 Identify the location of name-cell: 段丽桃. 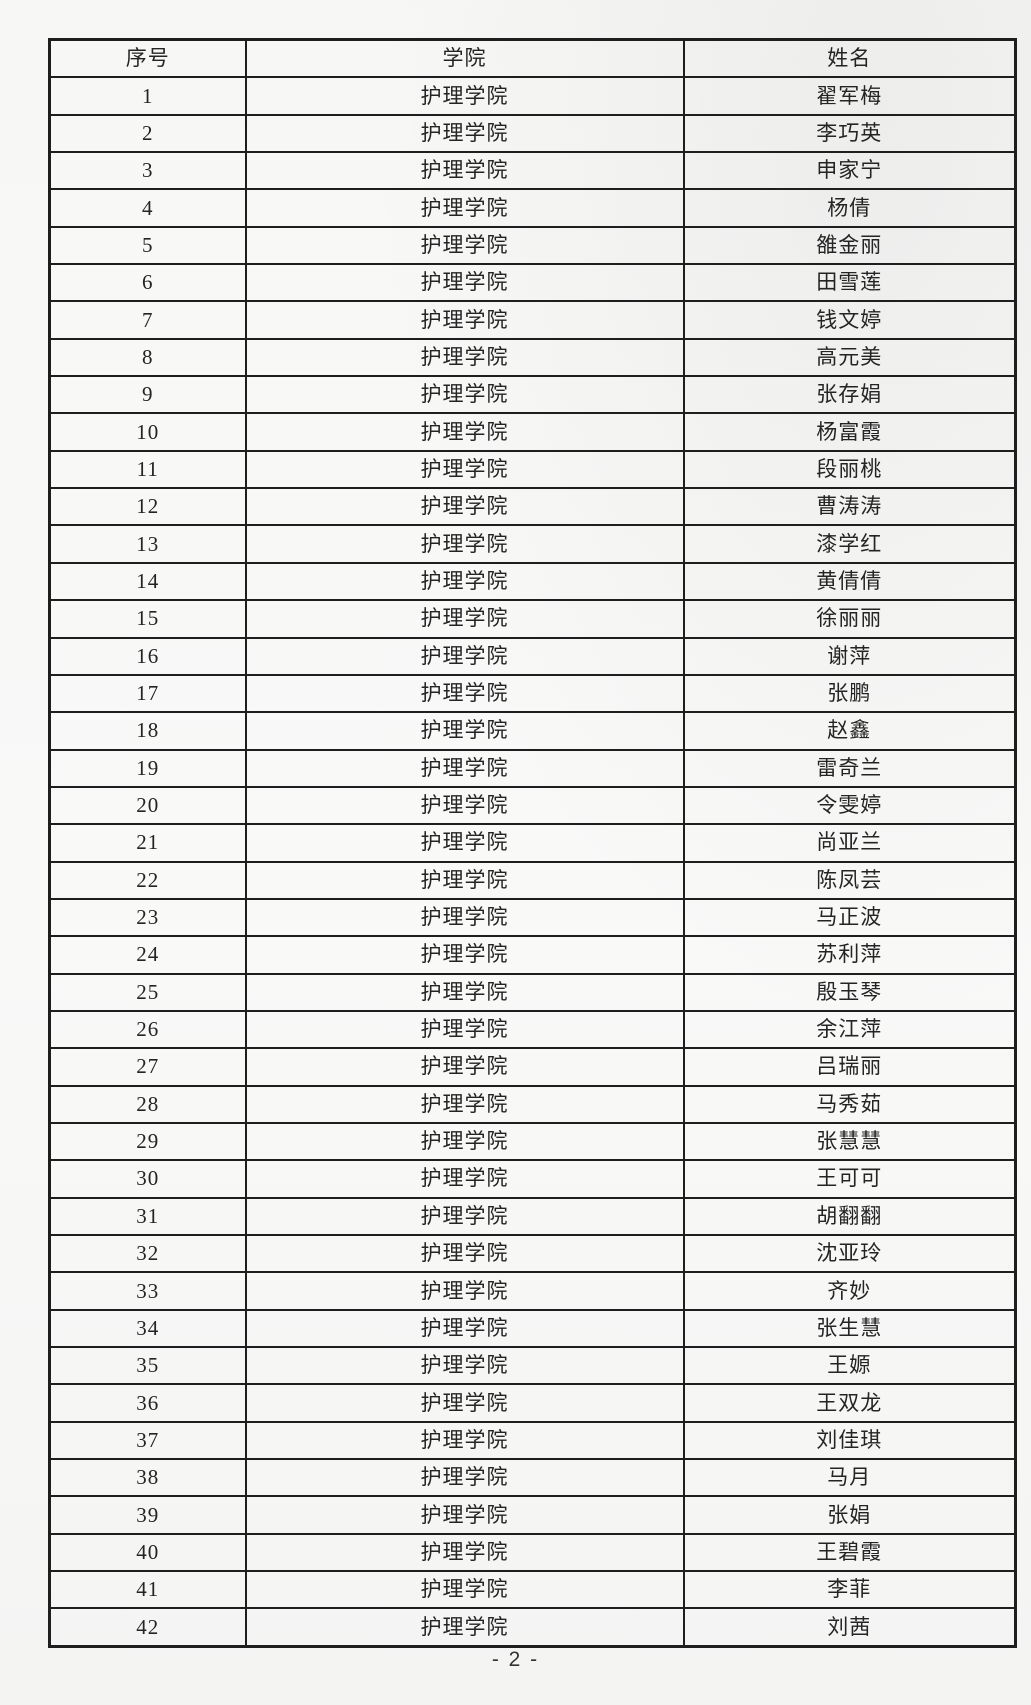
(849, 469).